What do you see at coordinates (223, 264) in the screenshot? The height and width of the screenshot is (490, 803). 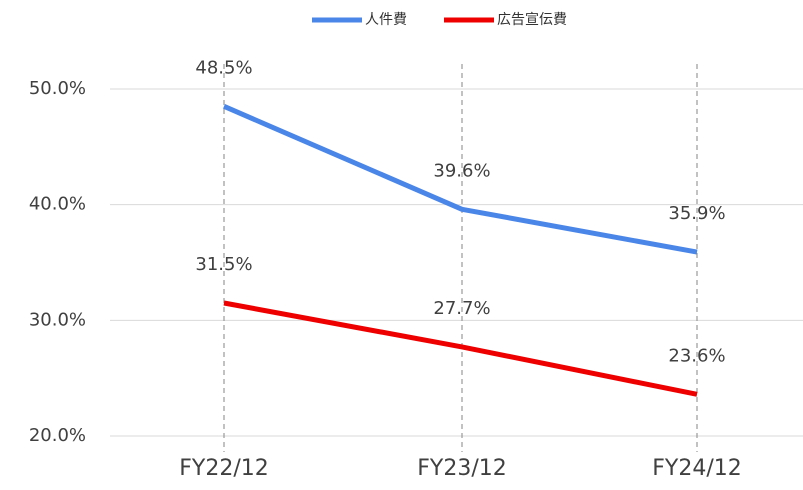 I see `data-label: 31.5%` at bounding box center [223, 264].